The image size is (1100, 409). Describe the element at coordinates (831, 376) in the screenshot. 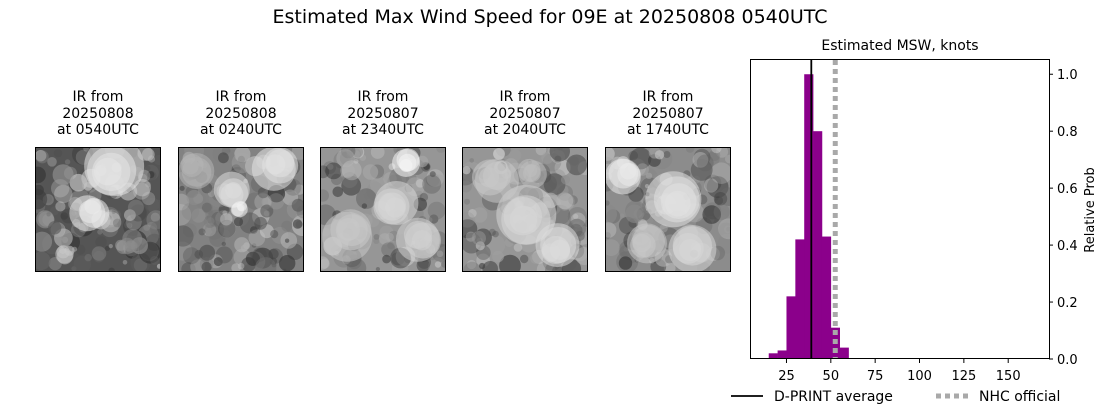

I see `x-tick-label: 50` at that location.